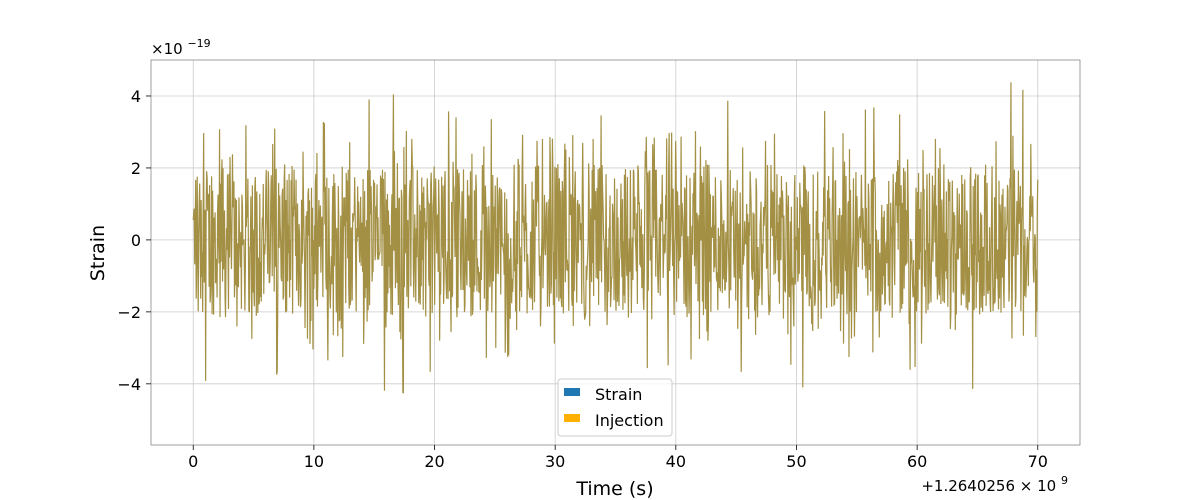 The image size is (1200, 500). I want to click on legend-swatch-injection, so click(572, 418).